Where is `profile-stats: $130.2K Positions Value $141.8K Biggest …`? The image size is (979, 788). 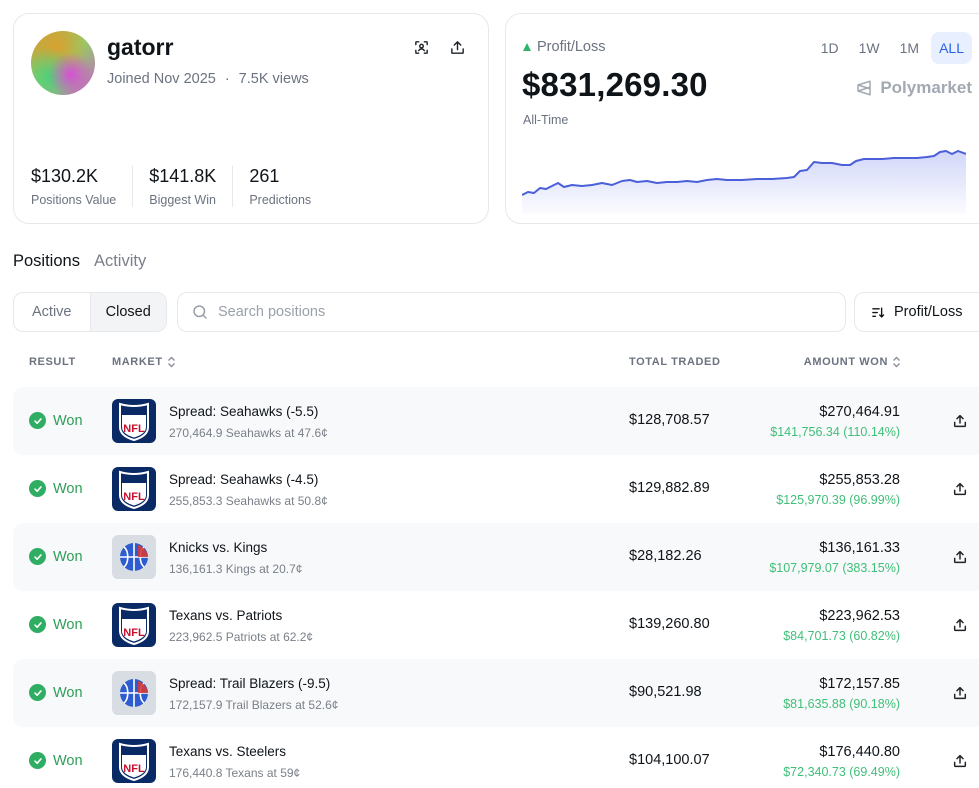
profile-stats: $130.2K Positions Value $141.8K Biggest … is located at coordinates (187, 186).